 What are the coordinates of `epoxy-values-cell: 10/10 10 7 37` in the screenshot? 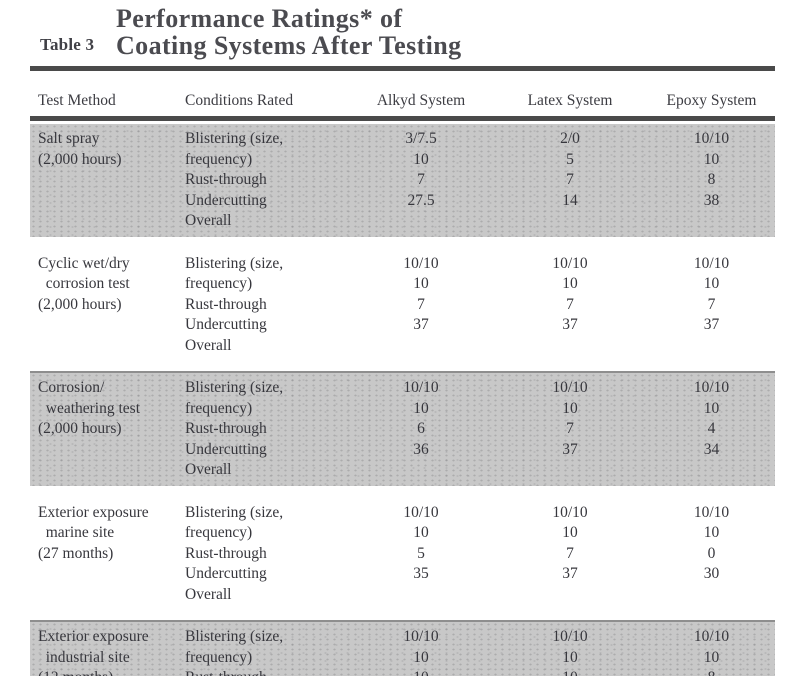 It's located at (711, 305).